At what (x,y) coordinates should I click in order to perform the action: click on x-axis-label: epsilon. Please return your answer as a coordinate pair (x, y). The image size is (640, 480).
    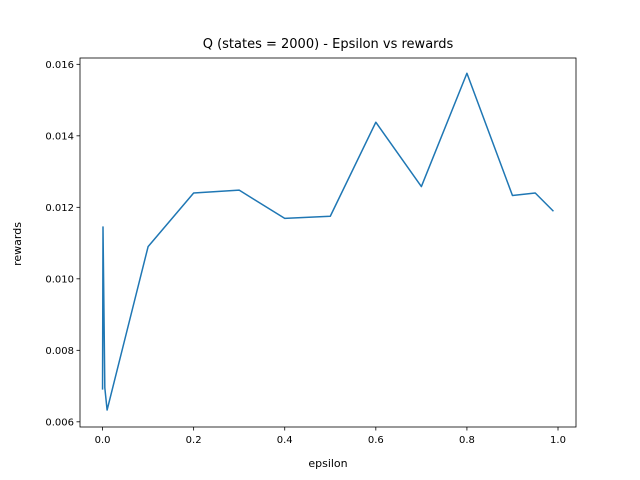
    Looking at the image, I should click on (327, 463).